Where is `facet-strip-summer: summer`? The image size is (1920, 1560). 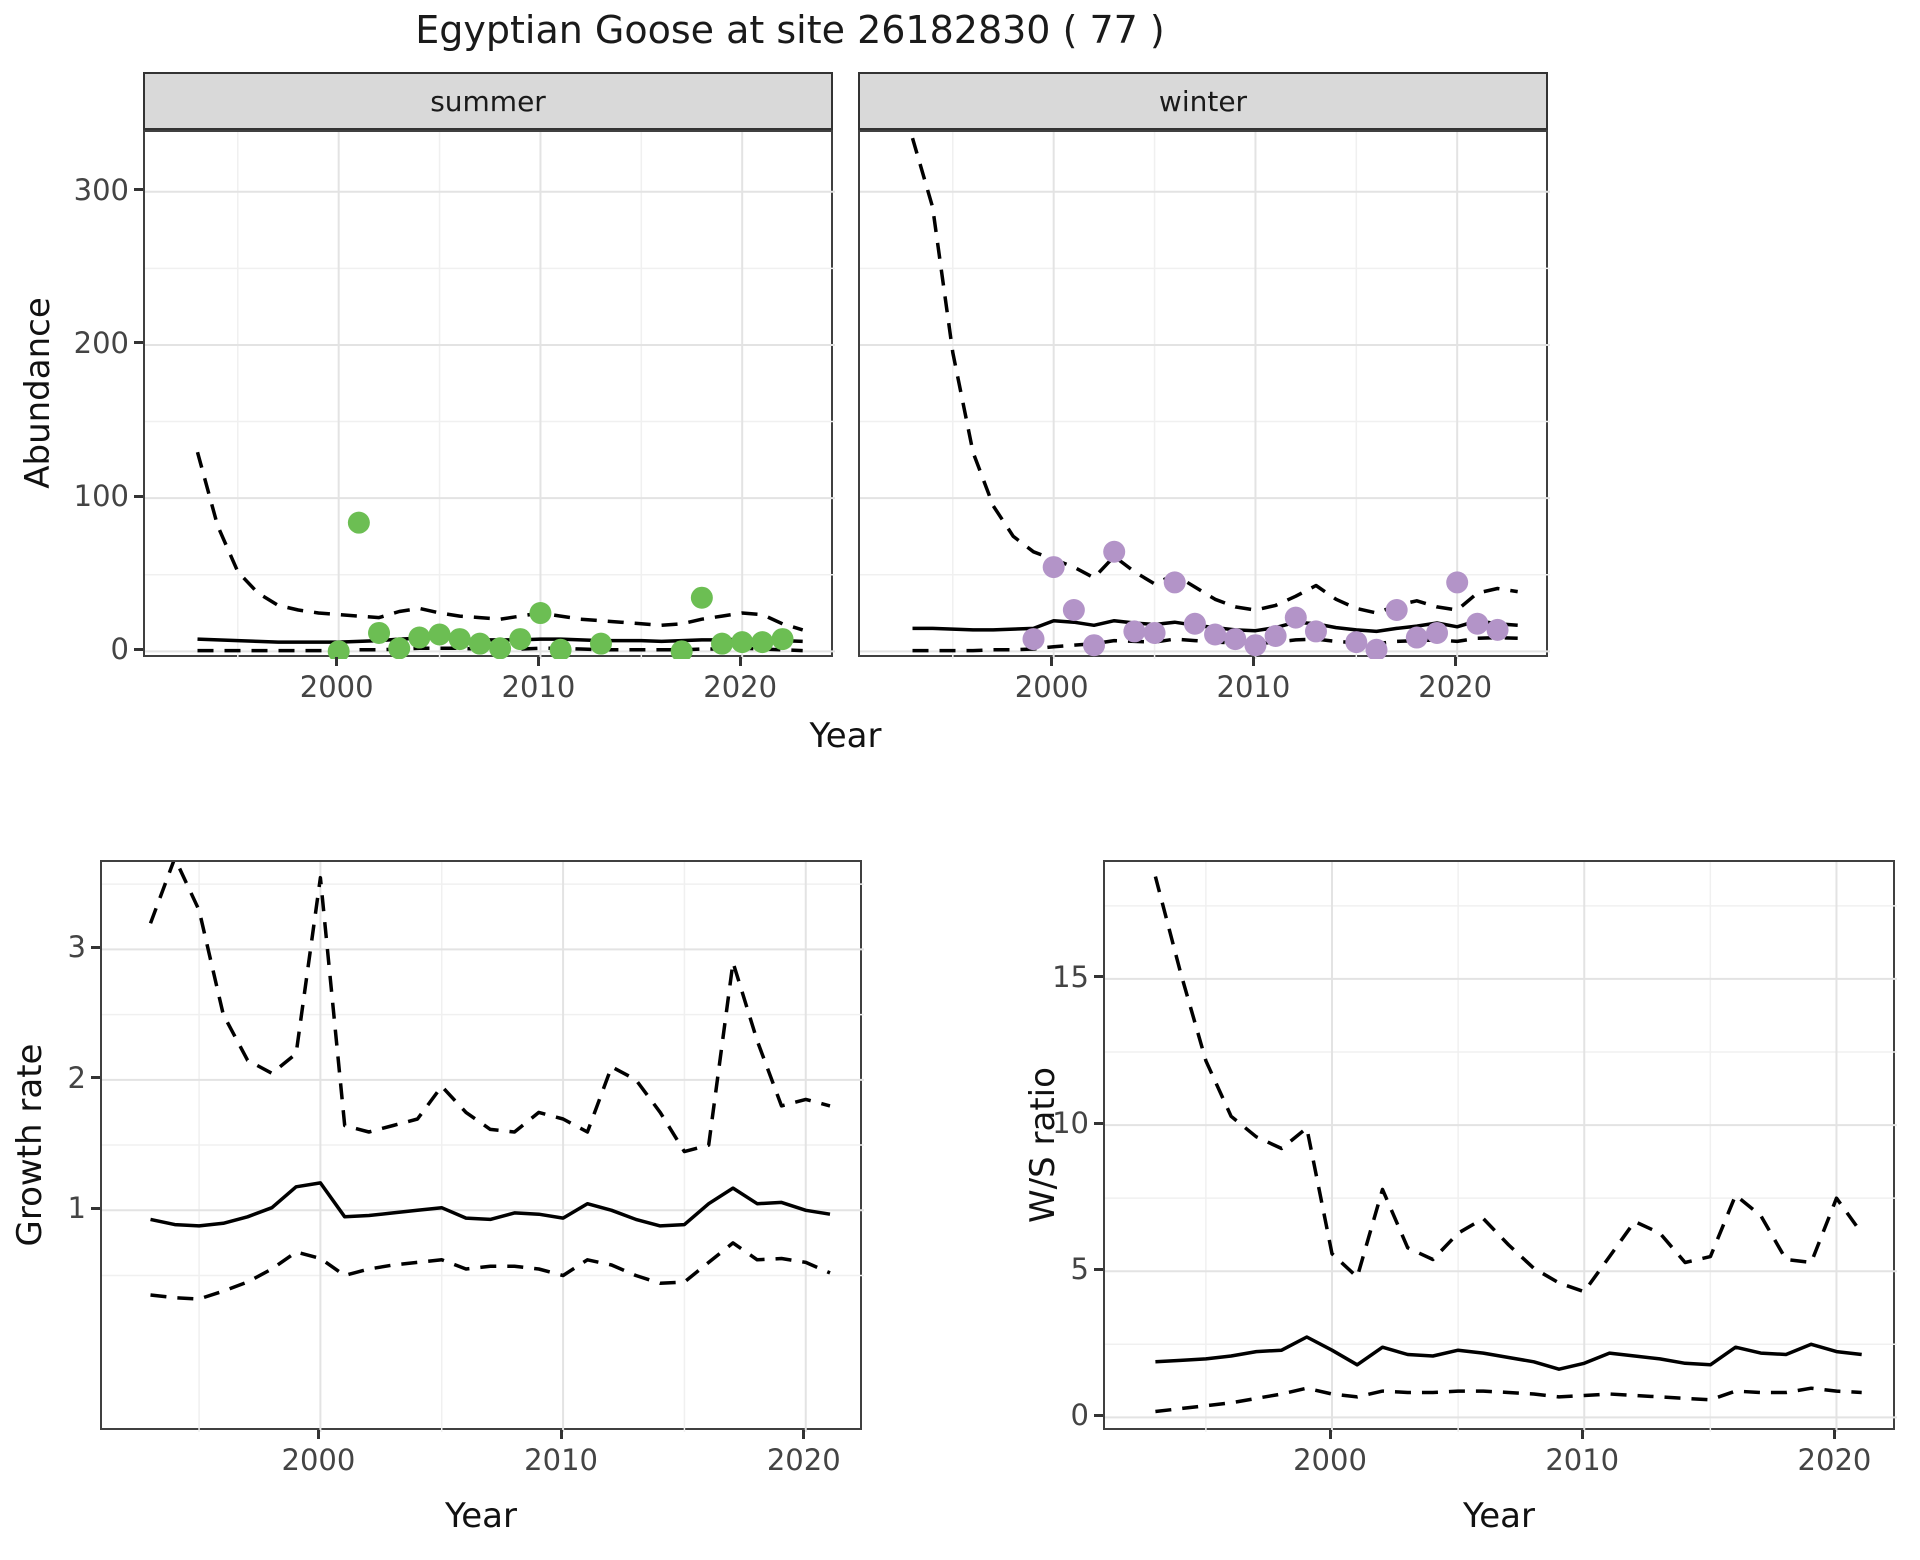
facet-strip-summer: summer is located at coordinates (488, 101).